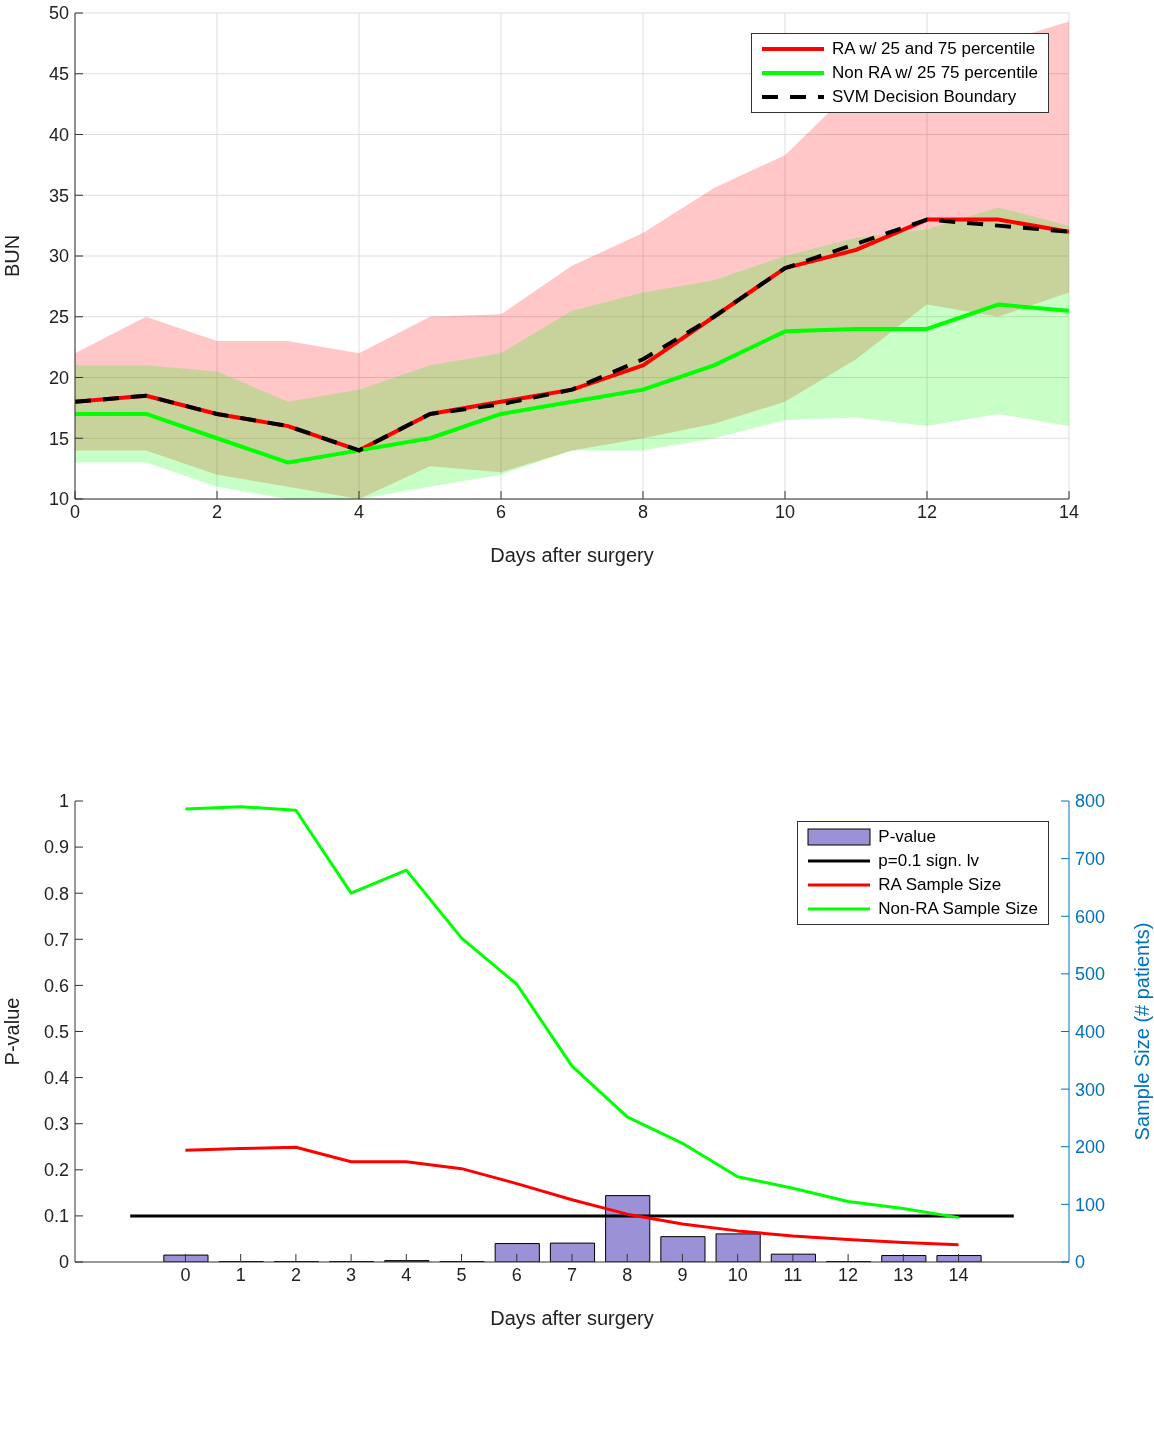 The width and height of the screenshot is (1154, 1435). Describe the element at coordinates (1090, 916) in the screenshot. I see `y2-tick-label: 600` at that location.